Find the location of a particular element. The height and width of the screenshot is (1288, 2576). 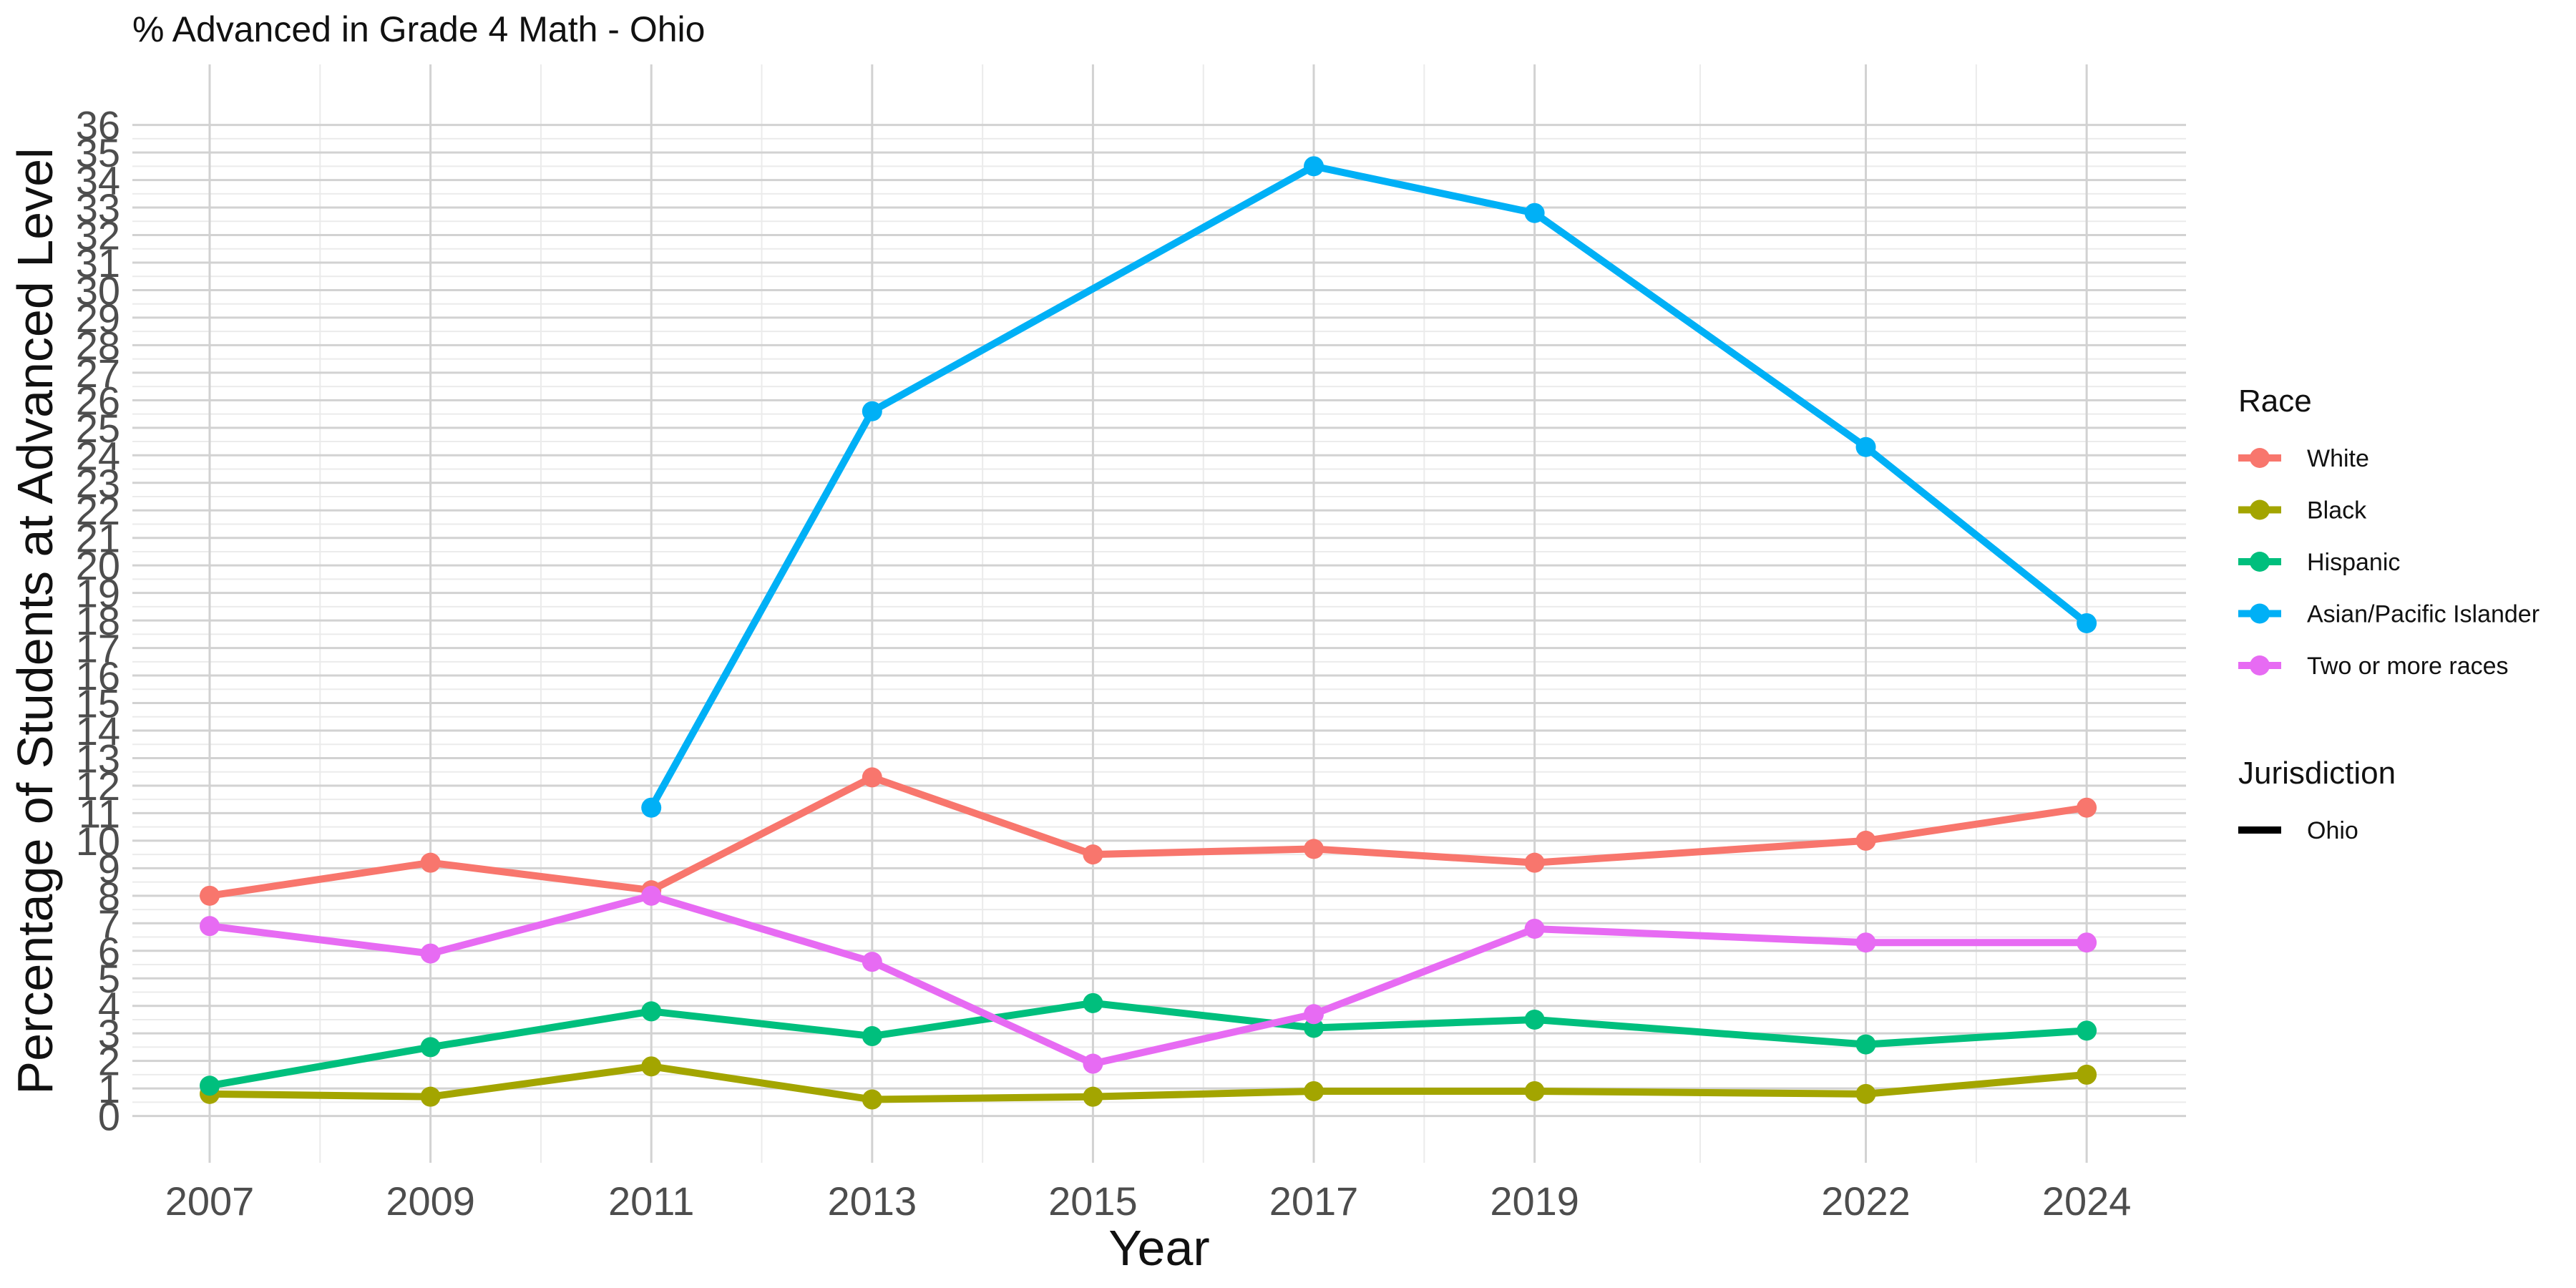

y-tick-label: 31 is located at coordinates (98, 263).